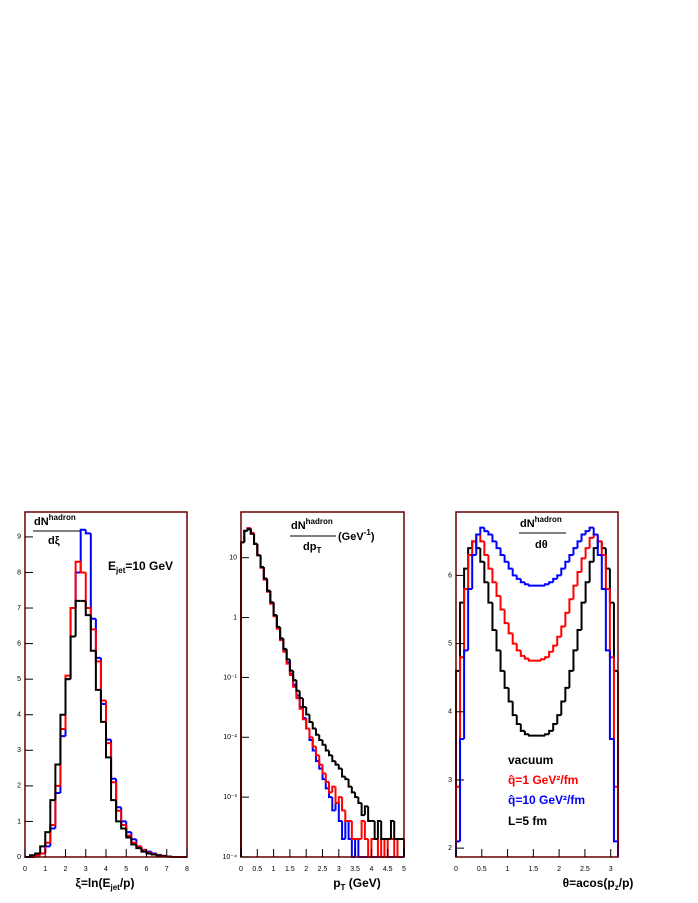  What do you see at coordinates (527, 821) in the screenshot?
I see `annotation: L=5 fm` at bounding box center [527, 821].